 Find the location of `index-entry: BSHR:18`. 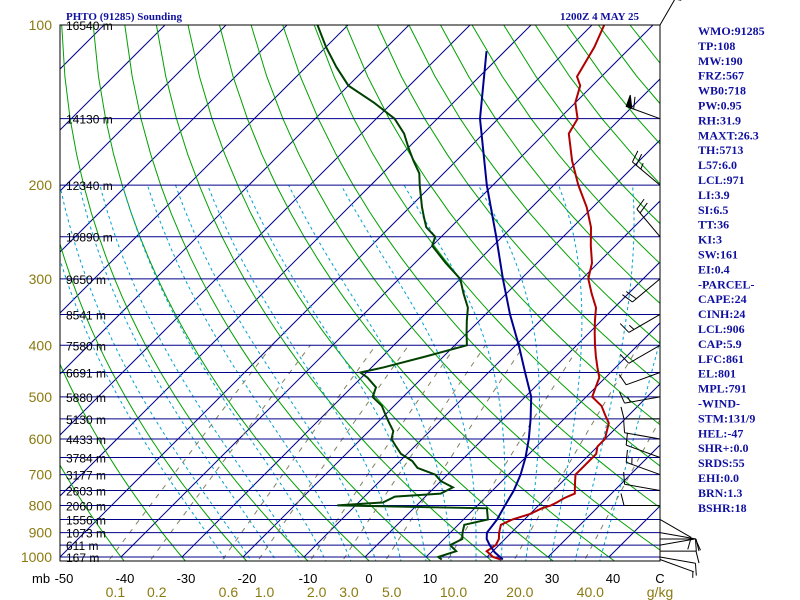

index-entry: BSHR:18 is located at coordinates (722, 508).